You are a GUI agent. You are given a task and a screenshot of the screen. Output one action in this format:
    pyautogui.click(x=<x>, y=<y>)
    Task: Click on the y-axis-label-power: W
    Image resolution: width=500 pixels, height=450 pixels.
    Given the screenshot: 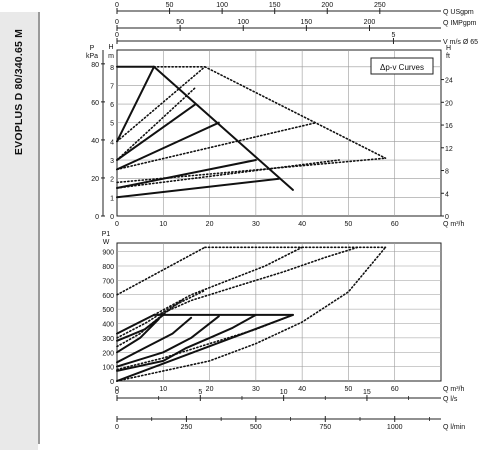 What is the action you would take?
    pyautogui.click(x=106, y=242)
    